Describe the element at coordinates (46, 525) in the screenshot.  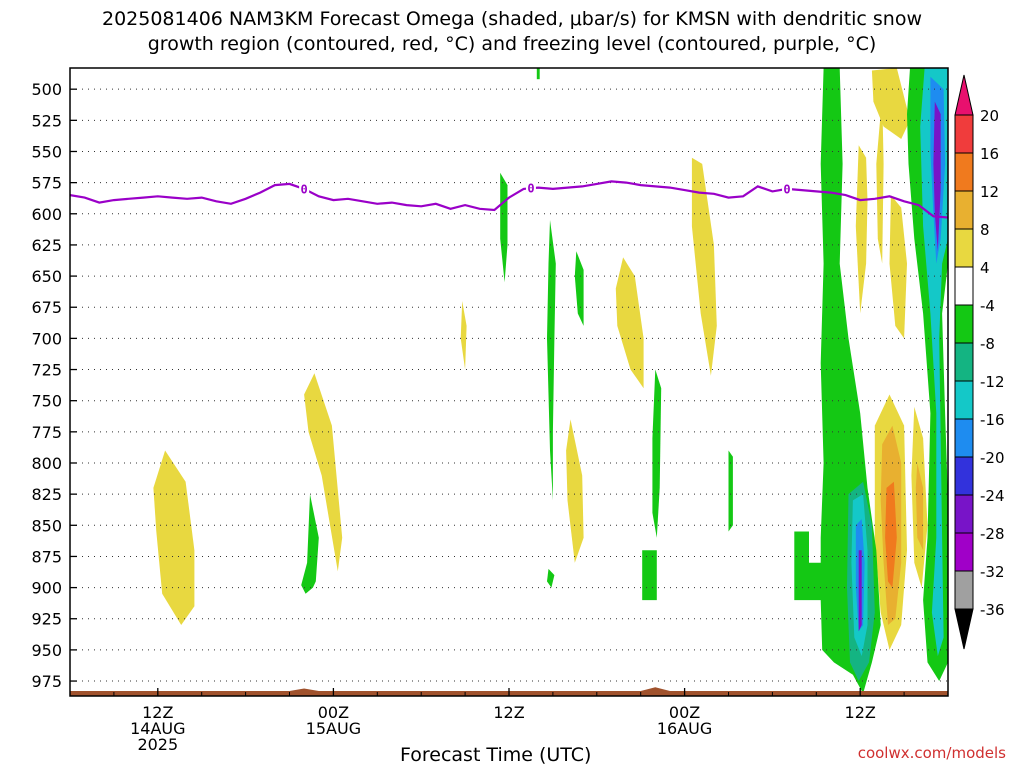
I see `y-tick-label-850: 850` at that location.